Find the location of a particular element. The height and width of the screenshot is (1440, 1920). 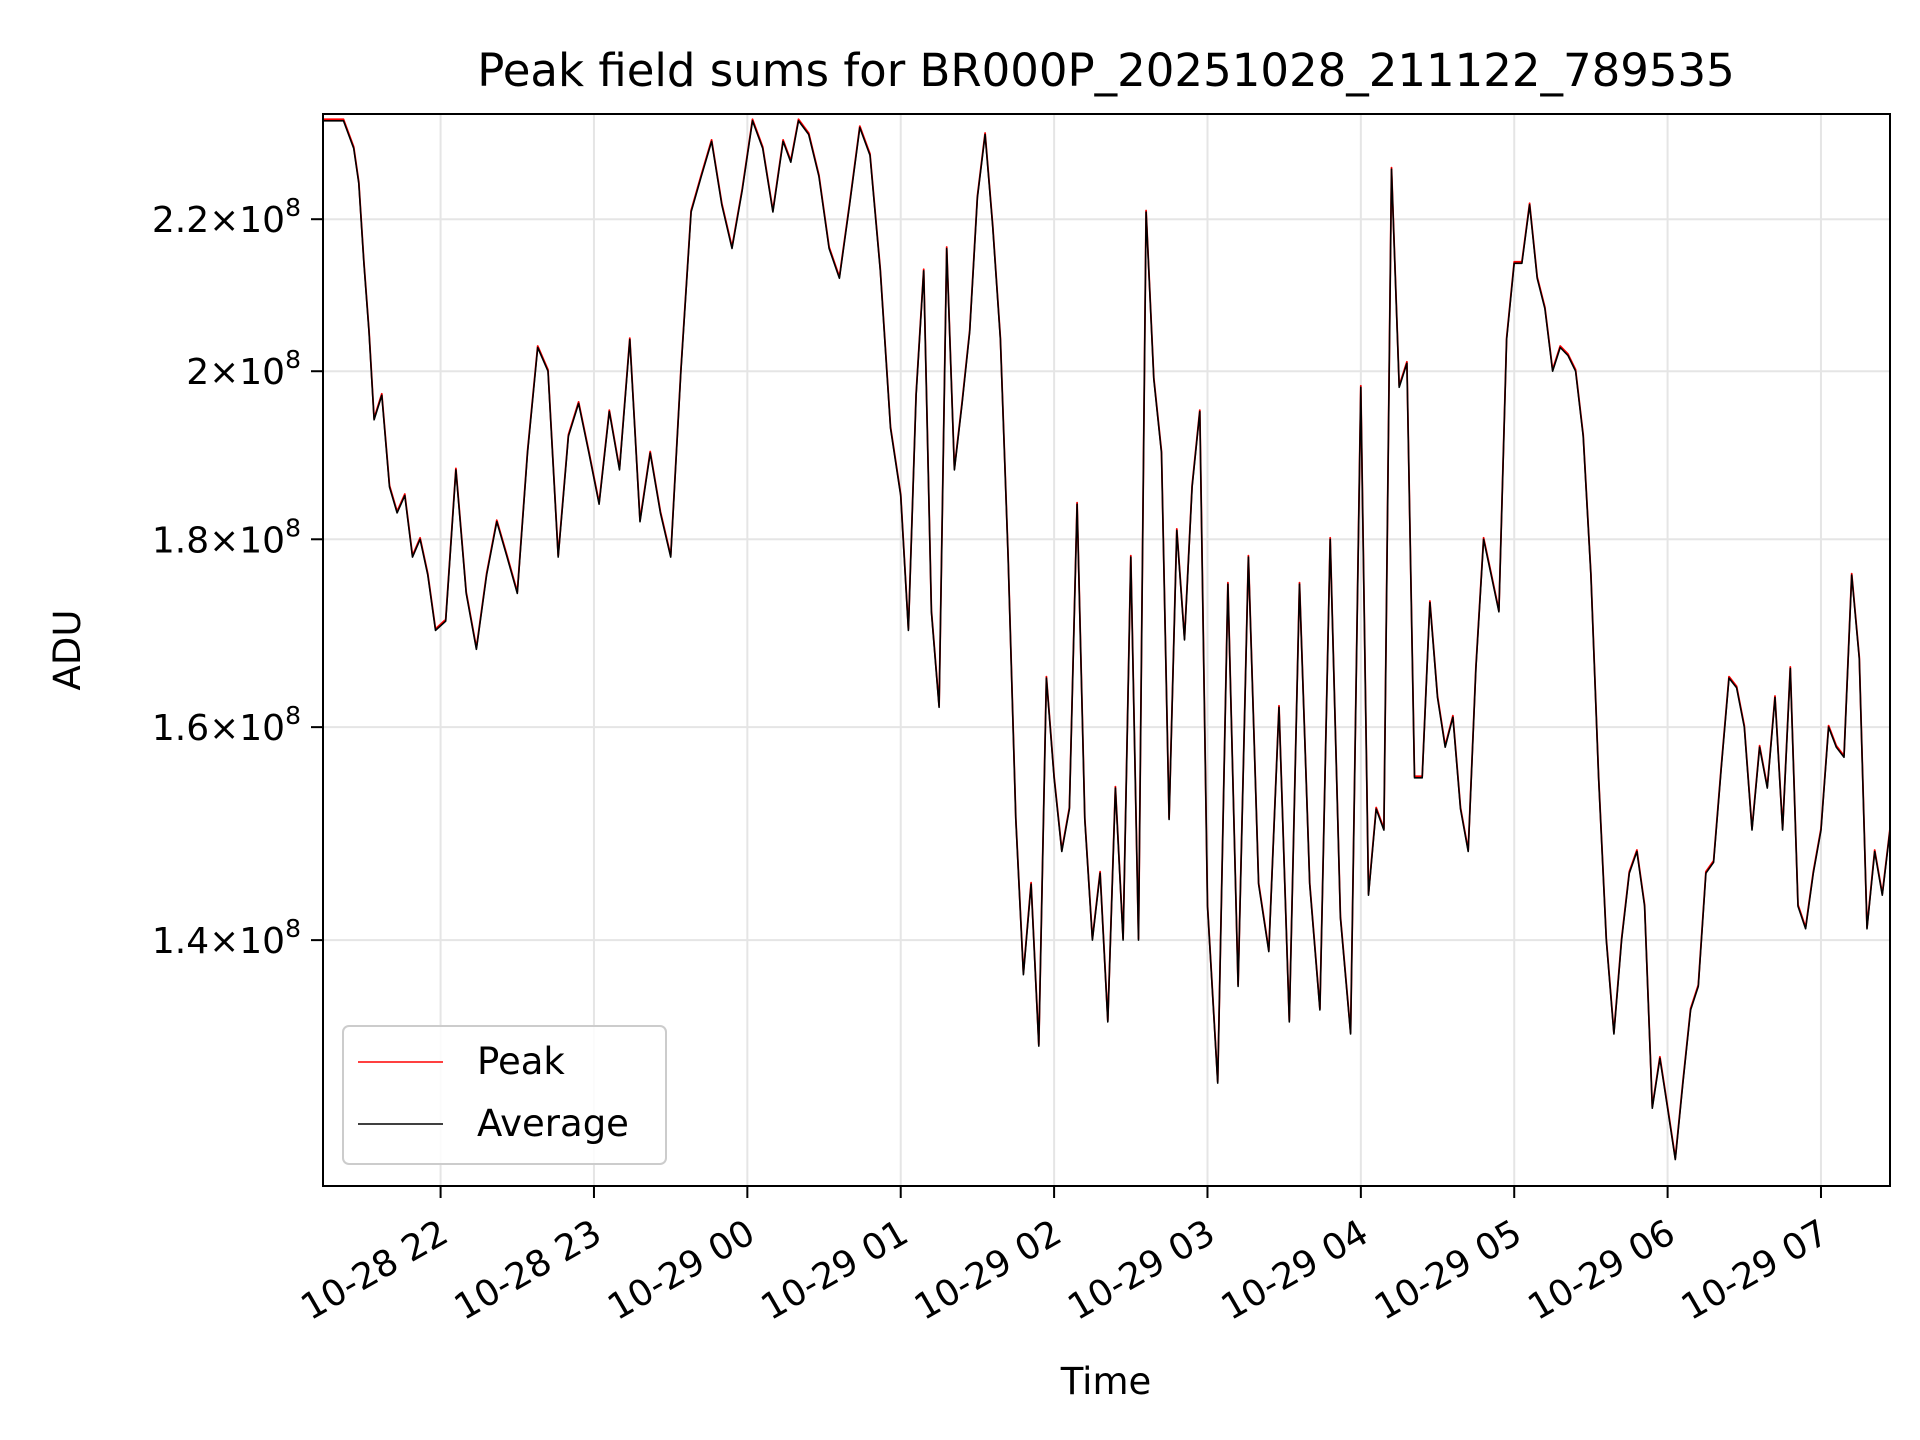

legend-peak-label: Peak is located at coordinates (521, 1061).